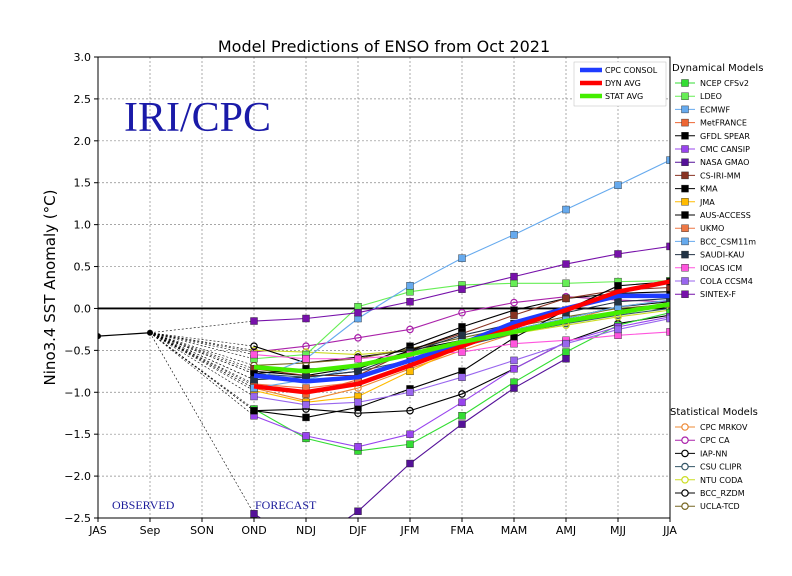 This screenshot has width=792, height=576. What do you see at coordinates (202, 339) in the screenshot?
I see `statistical-series-connector` at bounding box center [202, 339].